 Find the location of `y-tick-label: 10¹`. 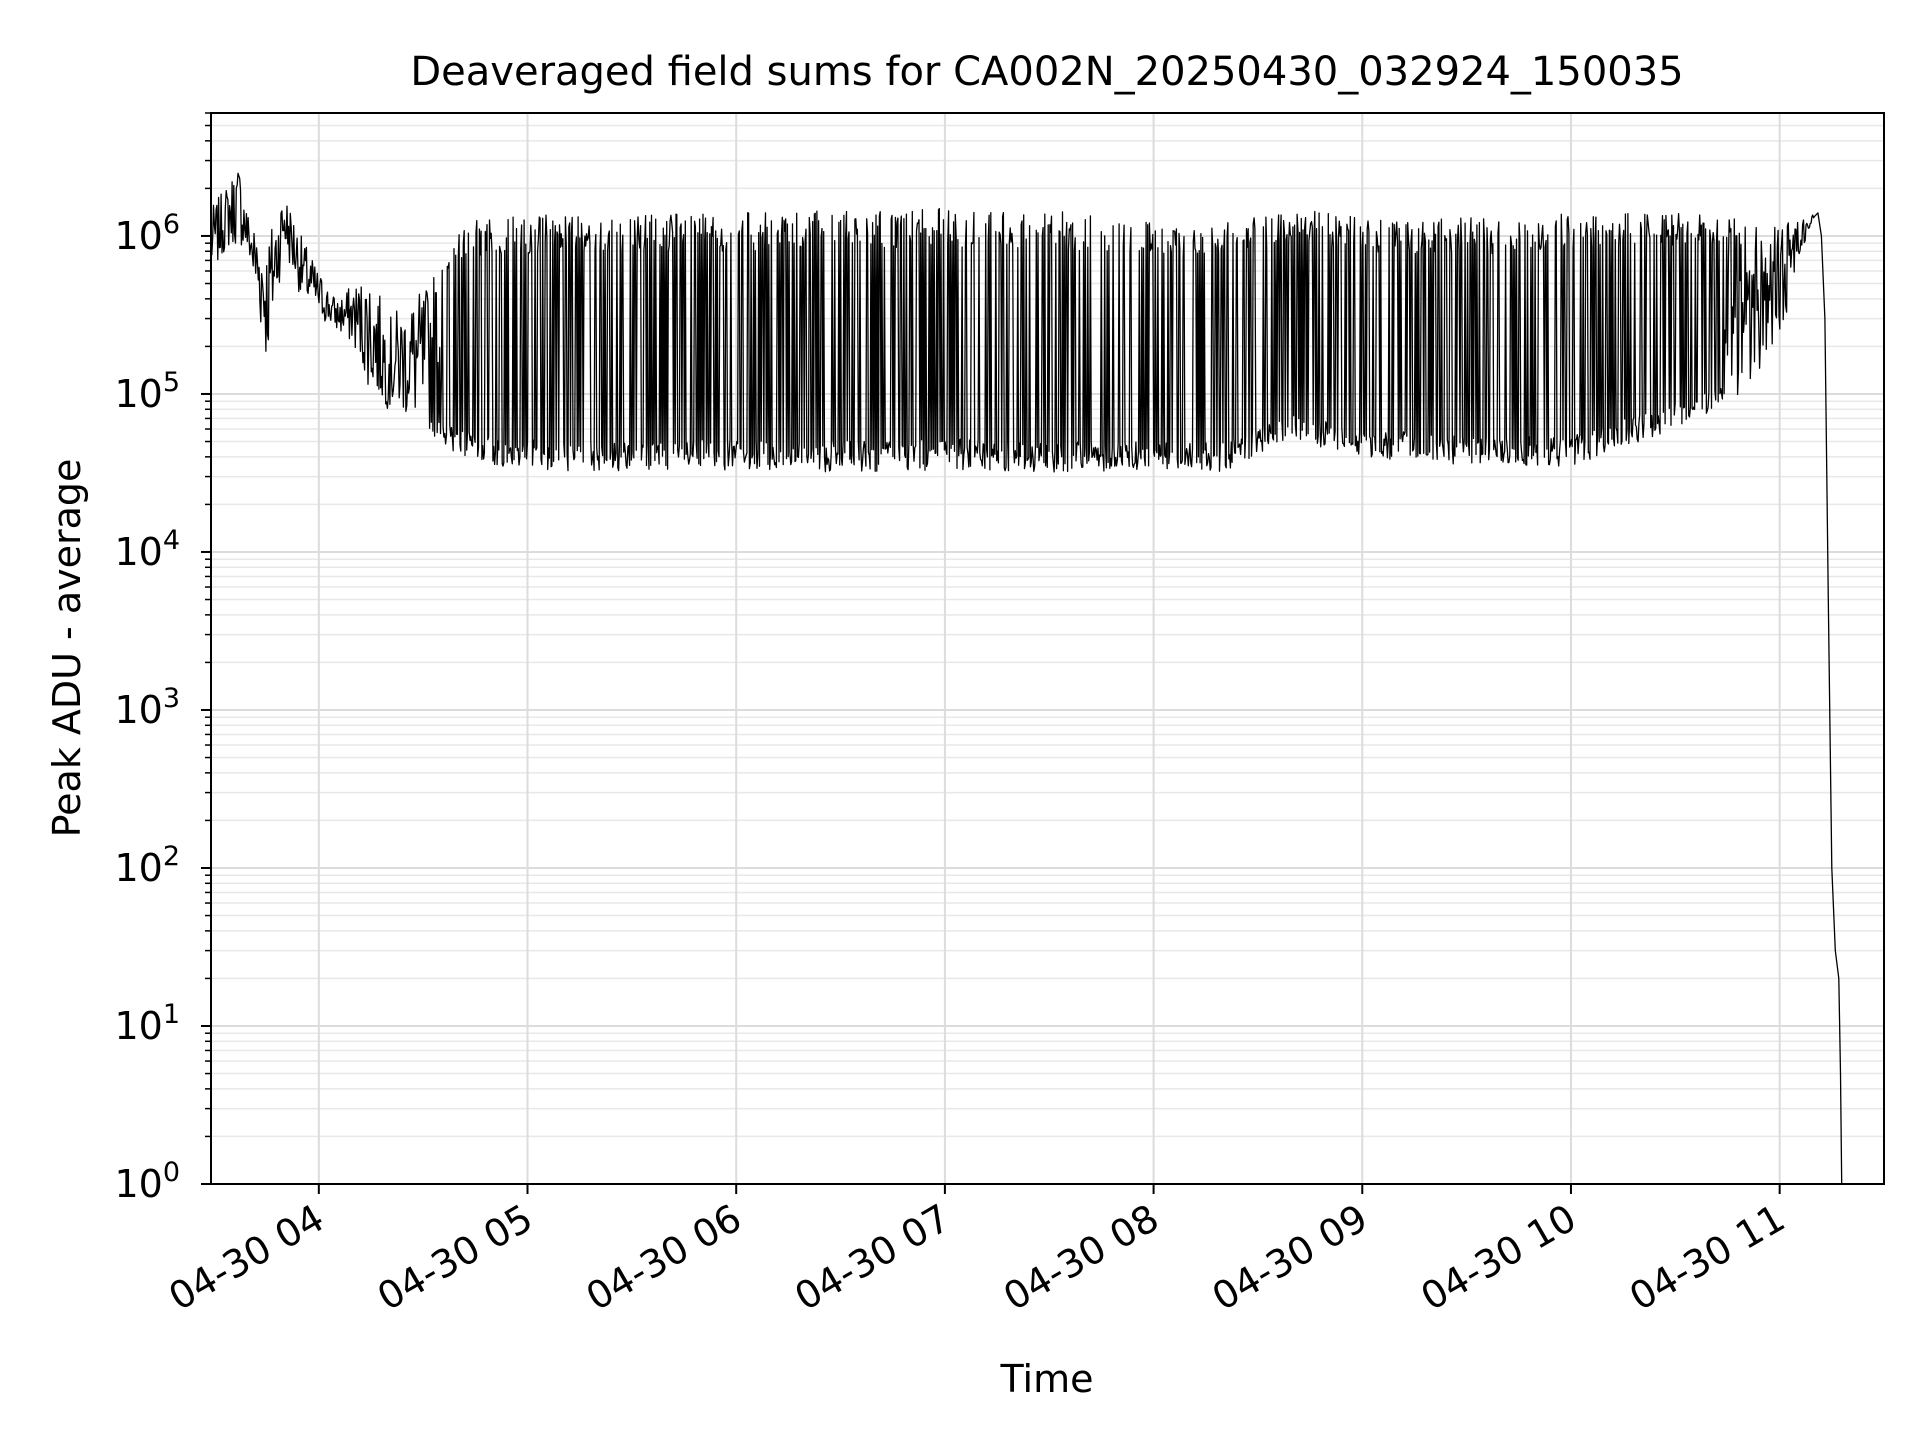

y-tick-label: 10¹ is located at coordinates (147, 1023).